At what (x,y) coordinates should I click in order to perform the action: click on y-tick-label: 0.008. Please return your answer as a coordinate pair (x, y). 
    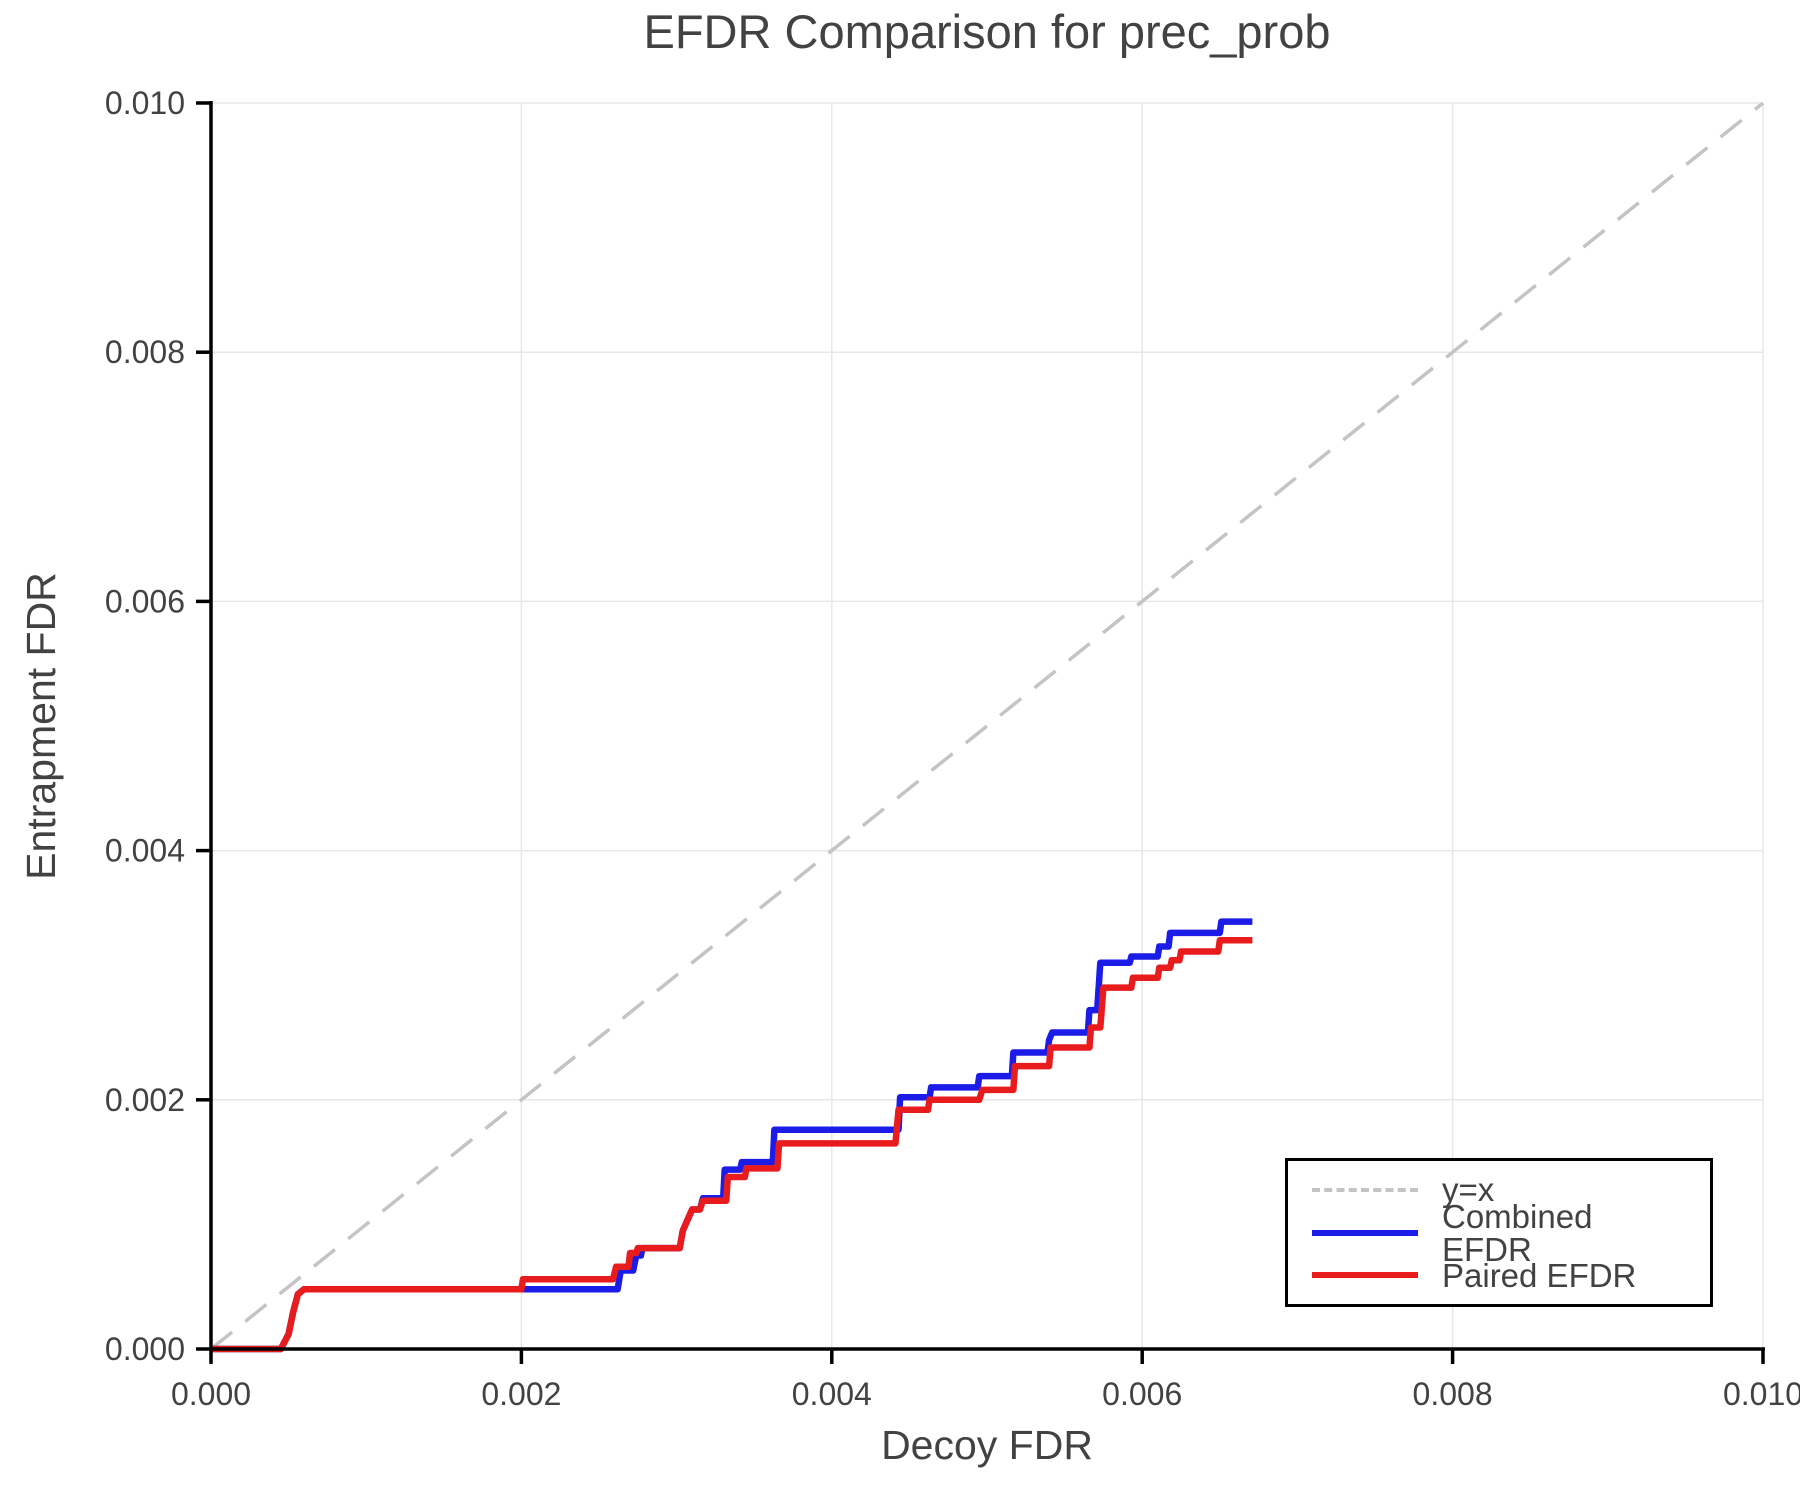
    Looking at the image, I should click on (145, 352).